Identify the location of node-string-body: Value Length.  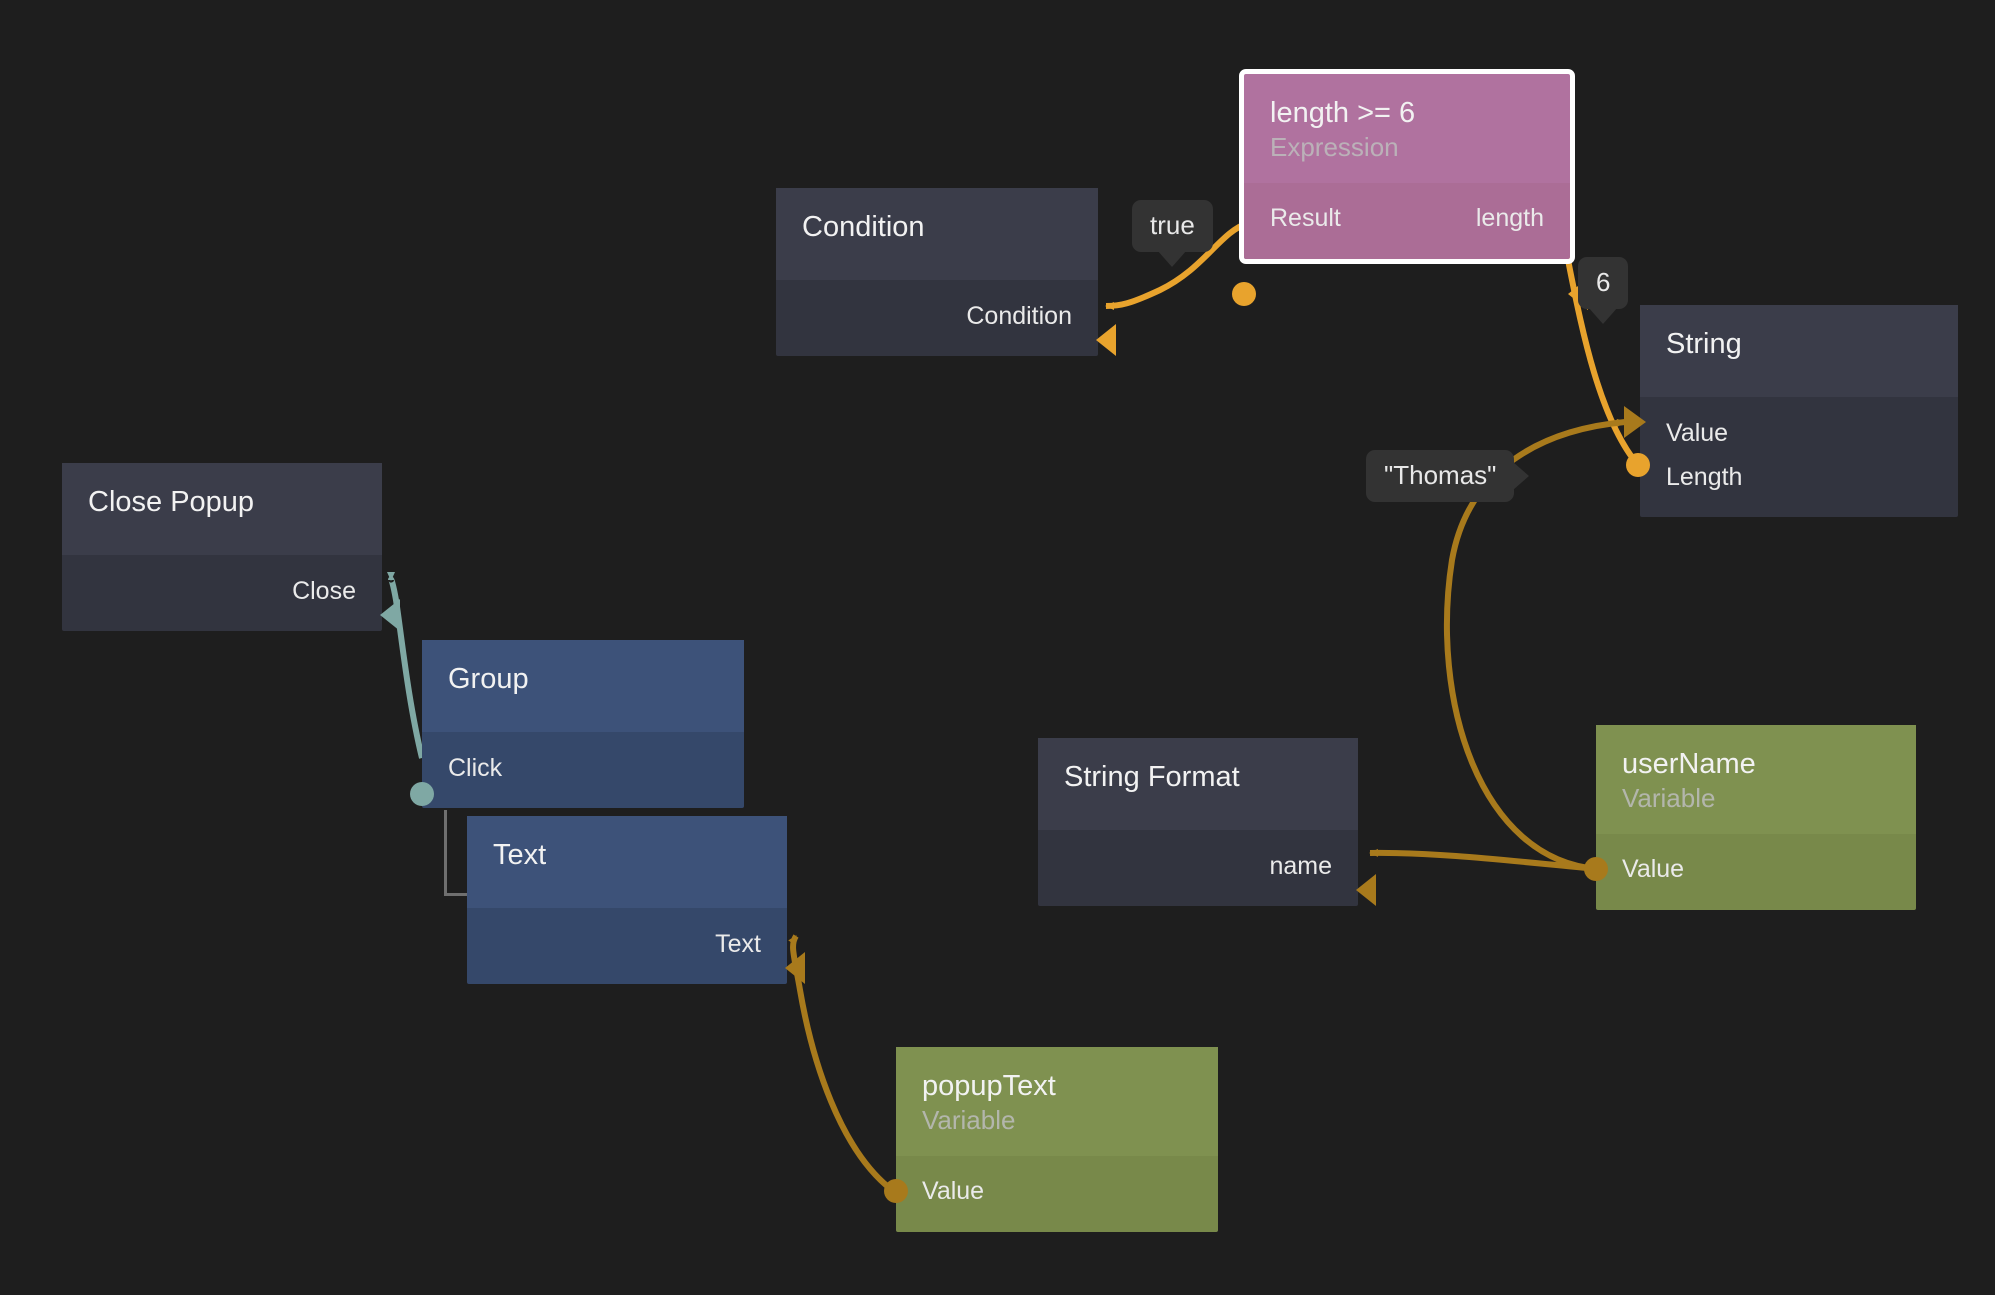
(1799, 457).